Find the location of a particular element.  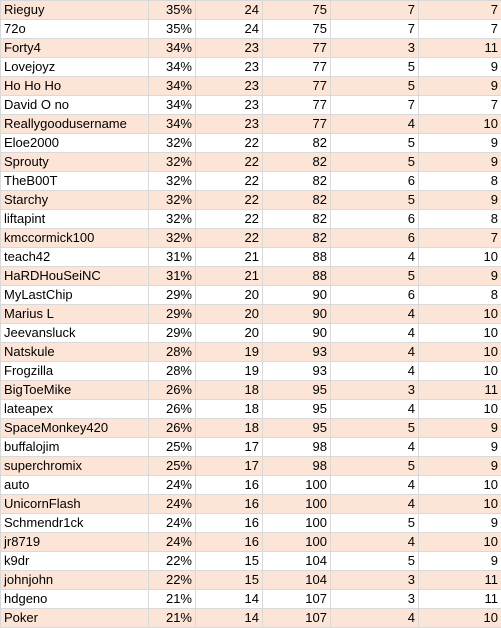

count: 19 is located at coordinates (229, 371).